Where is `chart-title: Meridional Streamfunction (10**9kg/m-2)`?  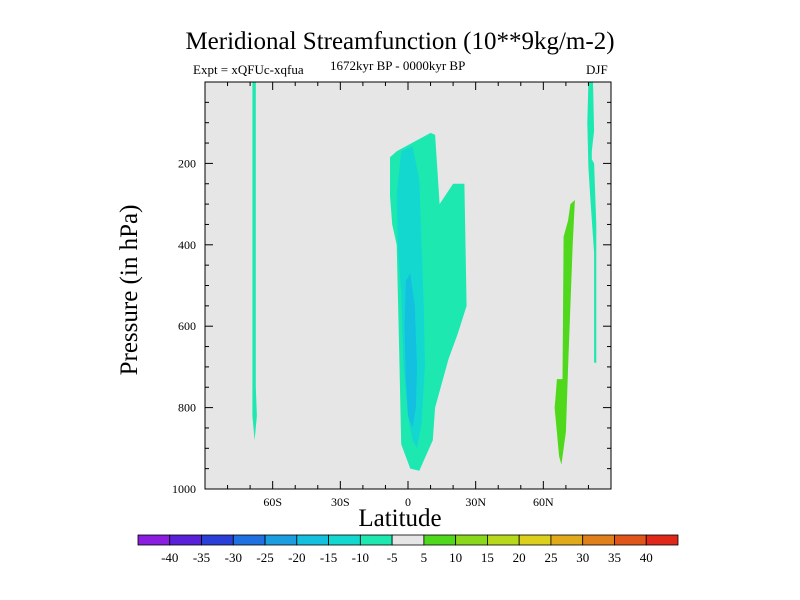 chart-title: Meridional Streamfunction (10**9kg/m-2) is located at coordinates (400, 41).